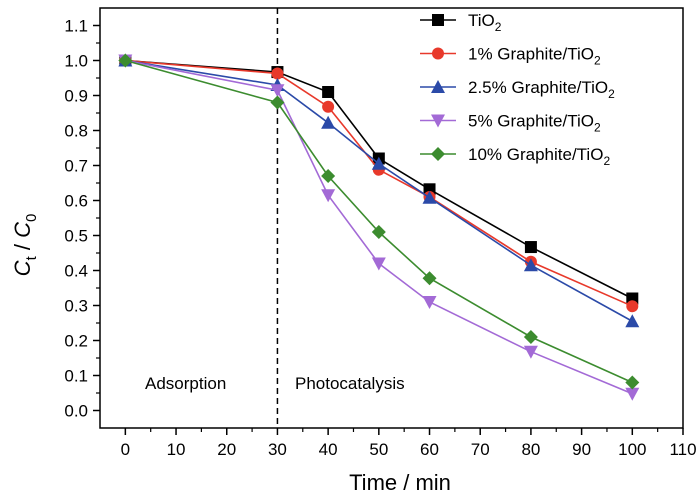  What do you see at coordinates (350, 383) in the screenshot?
I see `annotation-photocatalysis: Photocatalysis` at bounding box center [350, 383].